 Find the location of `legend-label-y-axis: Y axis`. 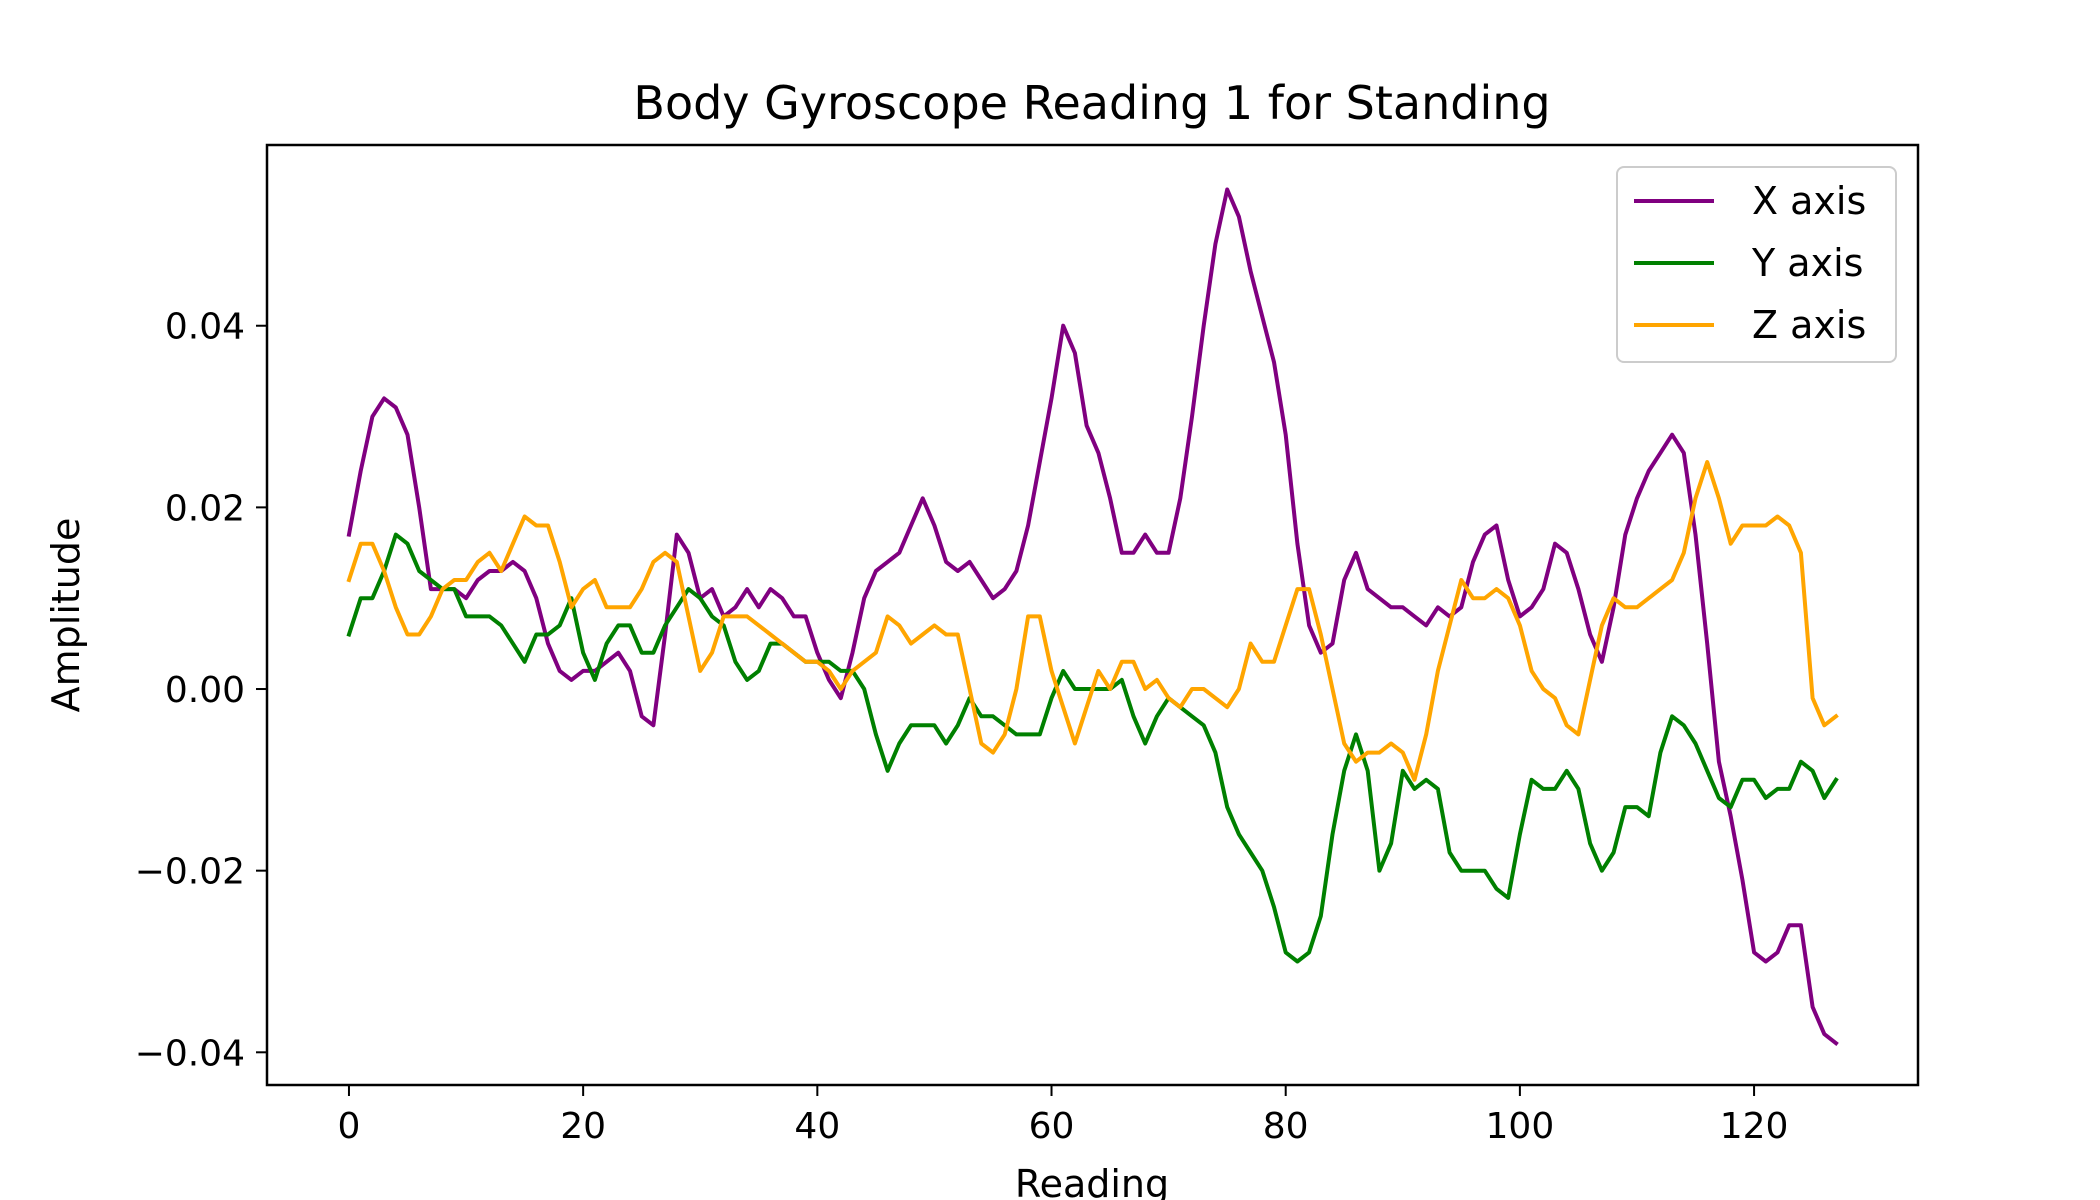

legend-label-y-axis: Y axis is located at coordinates (1807, 263).